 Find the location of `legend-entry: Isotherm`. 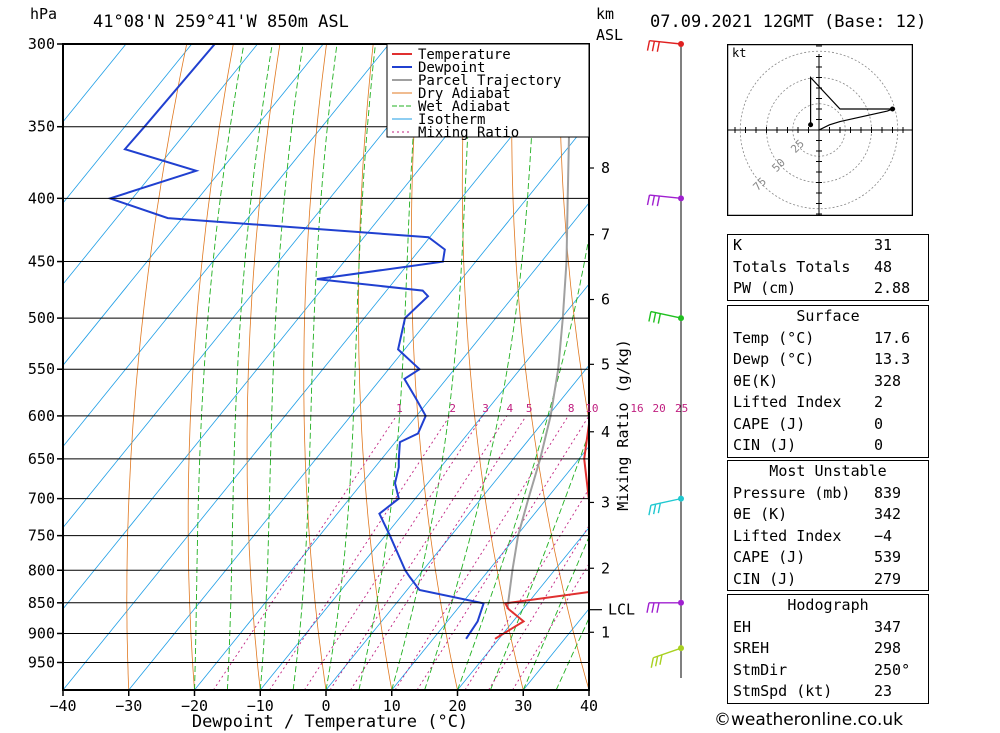

legend-entry: Isotherm is located at coordinates (451, 120).